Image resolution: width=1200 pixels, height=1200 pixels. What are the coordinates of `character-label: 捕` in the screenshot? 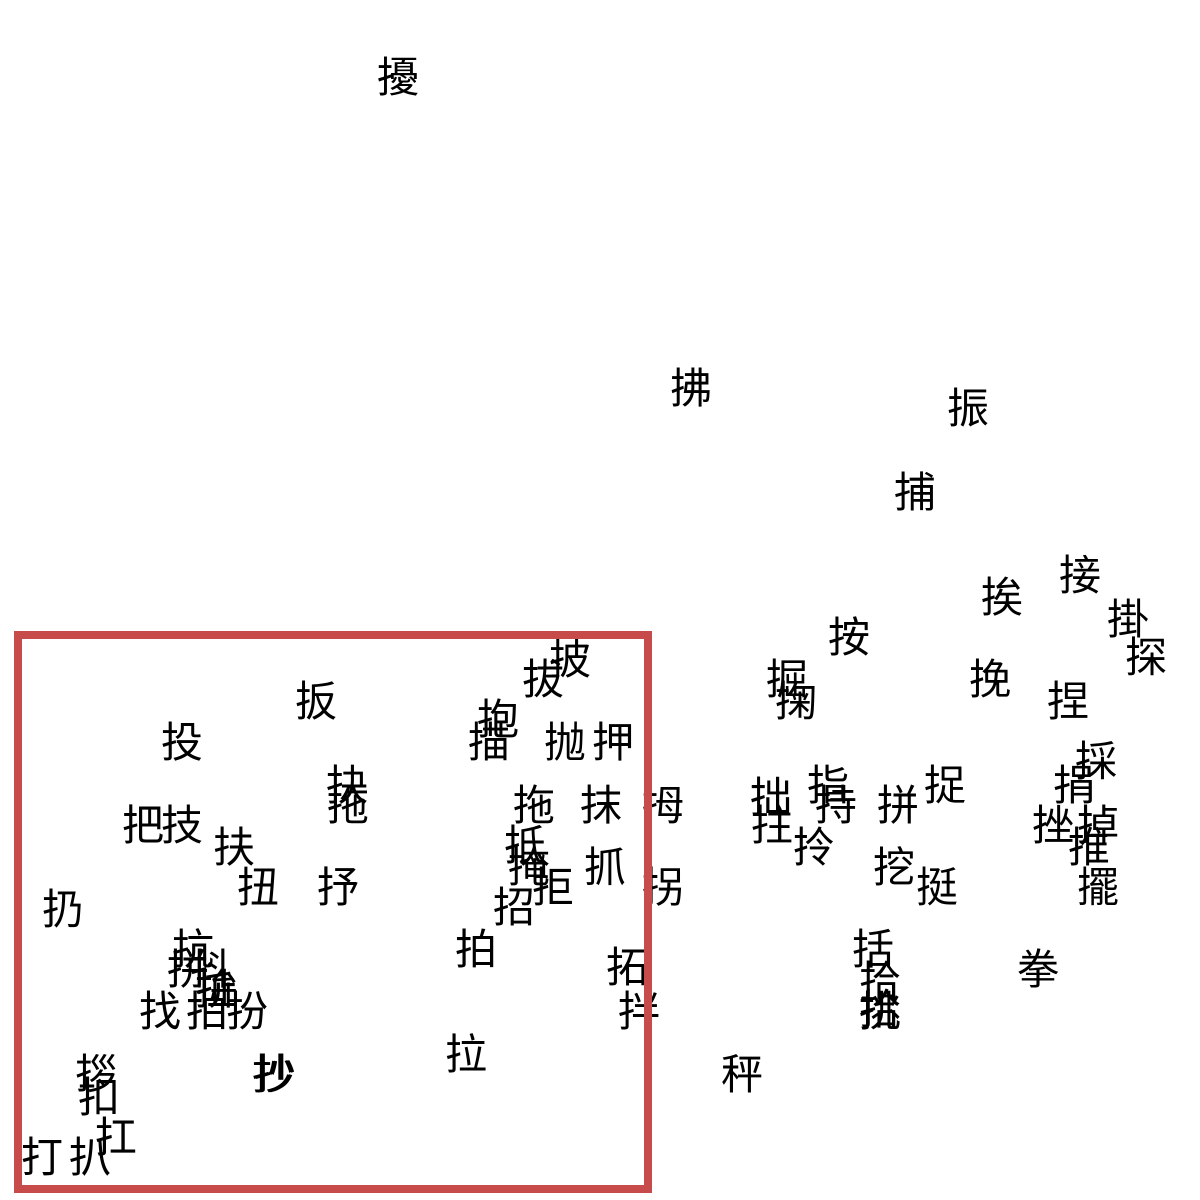 It's located at (915, 492).